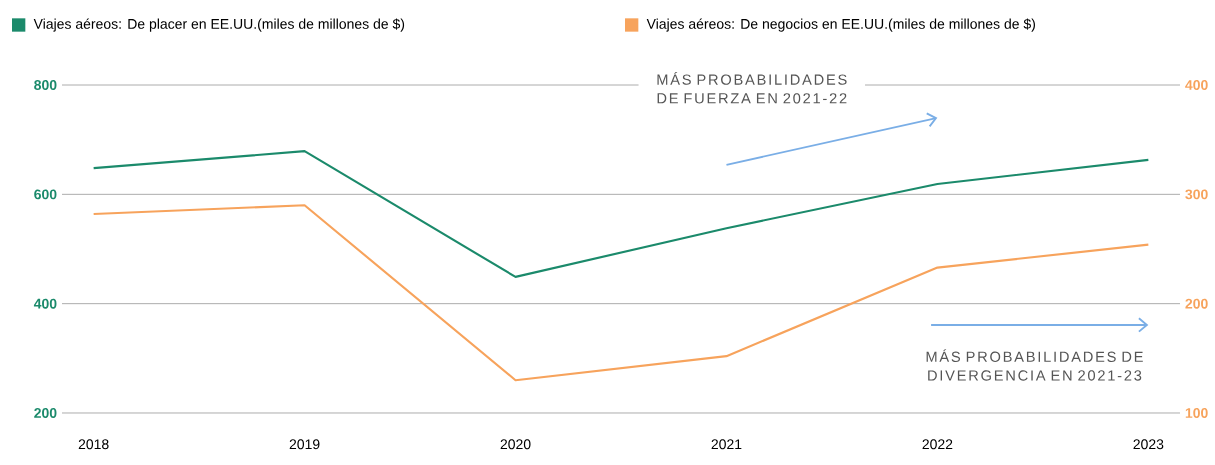 The width and height of the screenshot is (1215, 465). I want to click on y2-tick-label: 100, so click(1196, 413).